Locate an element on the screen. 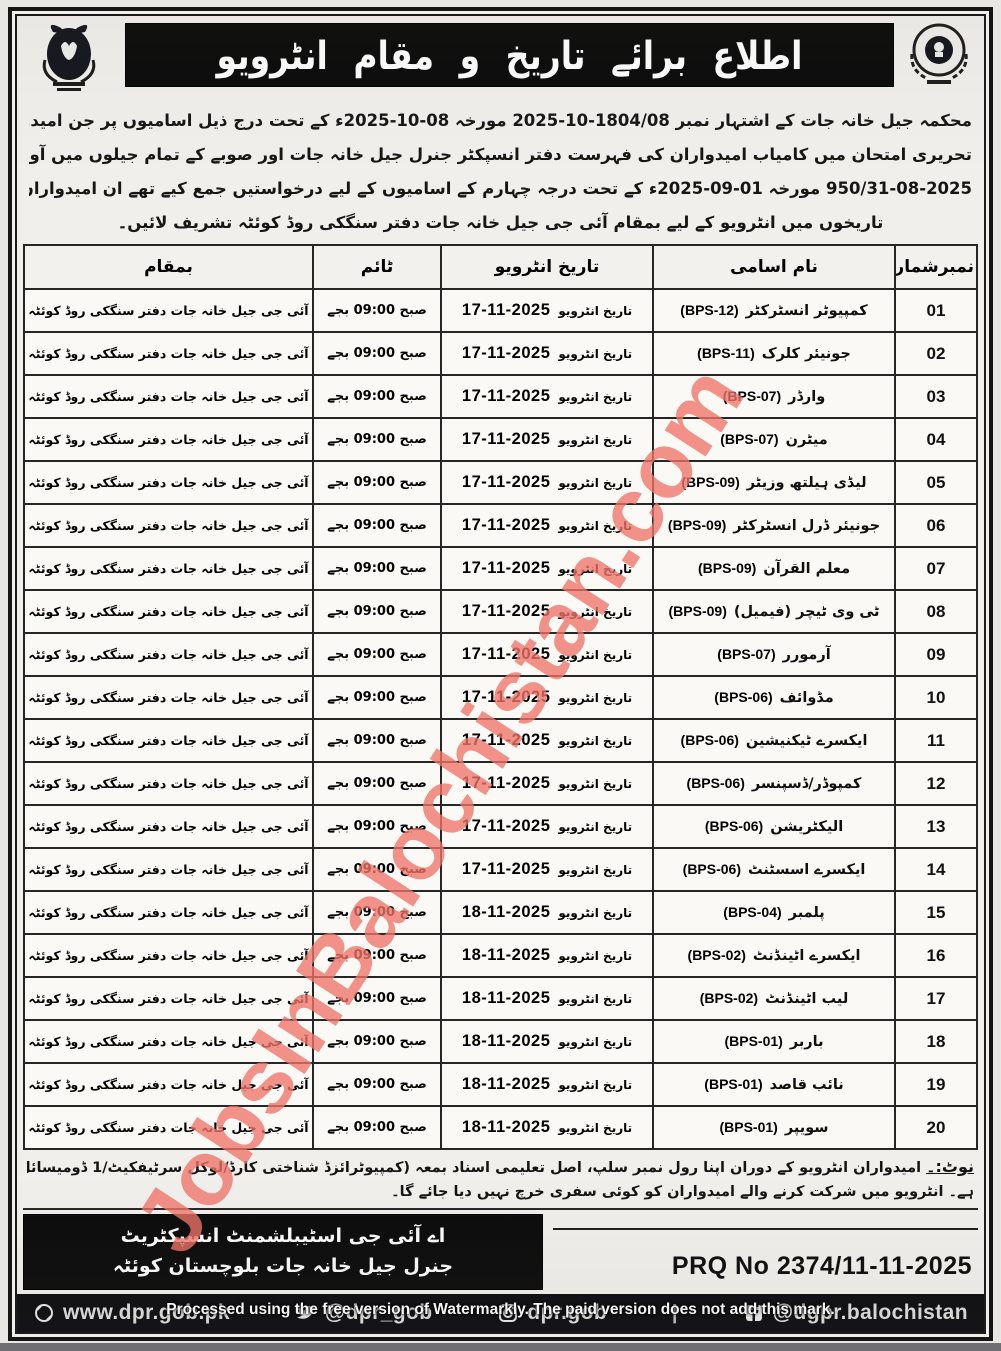 The height and width of the screenshot is (1351, 1001). serial-number: 15 is located at coordinates (936, 912).